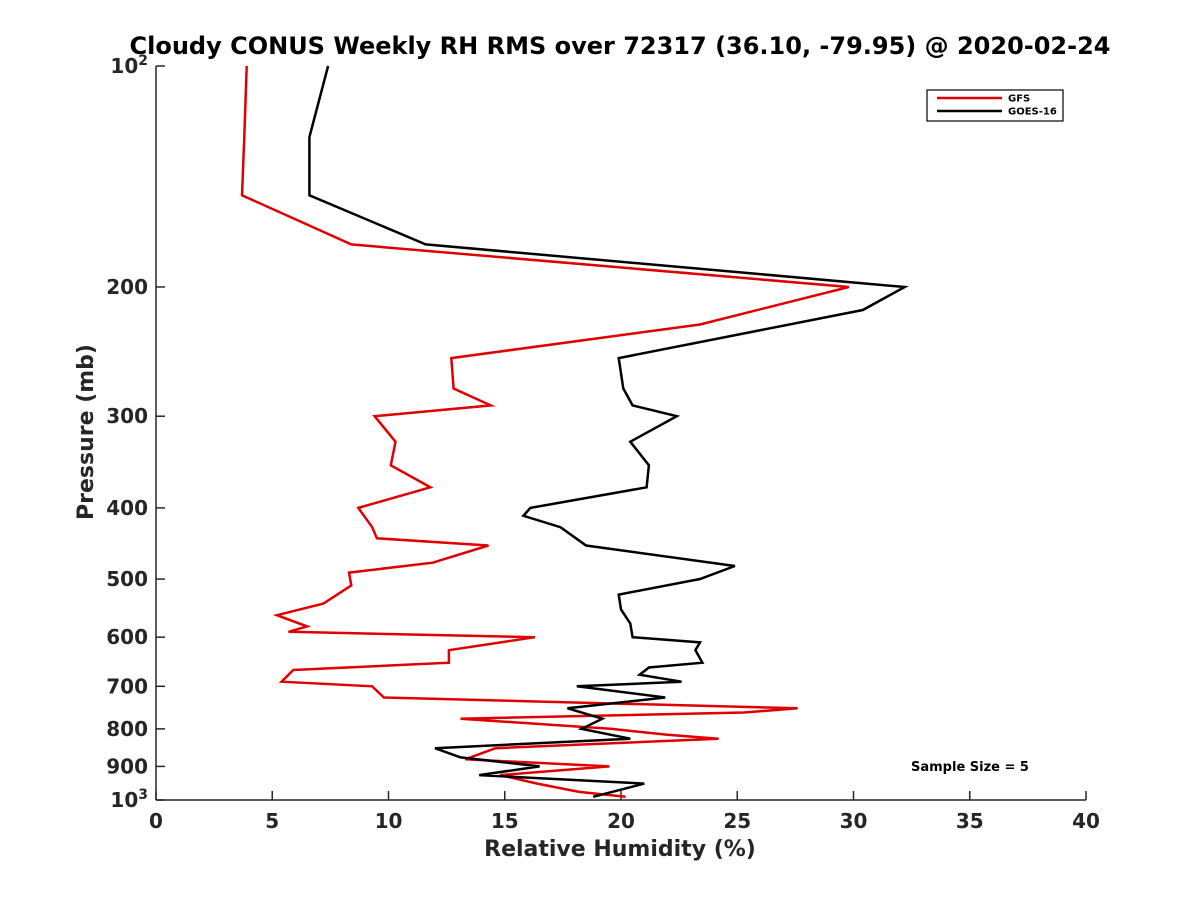 The width and height of the screenshot is (1200, 900). Describe the element at coordinates (737, 821) in the screenshot. I see `x-tick-label: 25` at that location.